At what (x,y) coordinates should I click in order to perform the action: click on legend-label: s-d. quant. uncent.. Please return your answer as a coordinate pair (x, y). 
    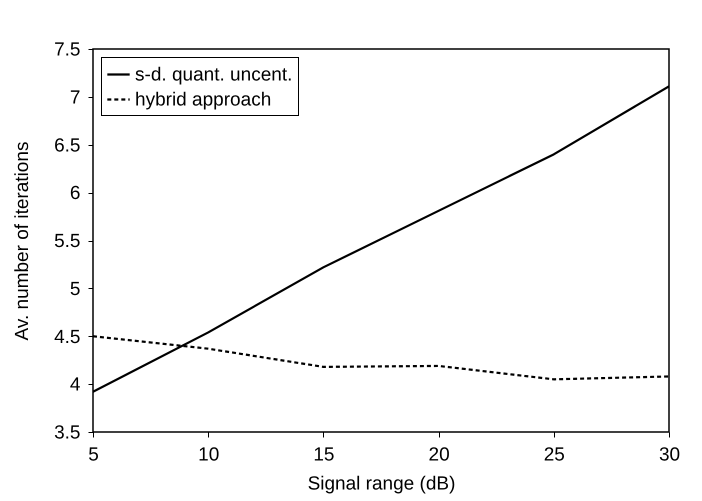
    Looking at the image, I should click on (213, 75).